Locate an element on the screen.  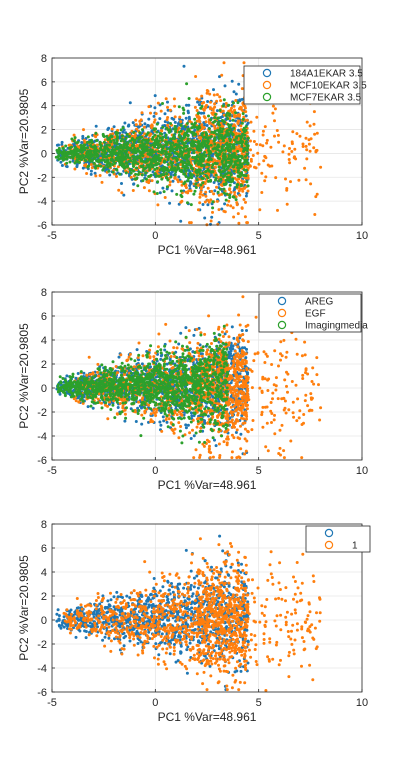
x-tick-label: 0 is located at coordinates (155, 236).